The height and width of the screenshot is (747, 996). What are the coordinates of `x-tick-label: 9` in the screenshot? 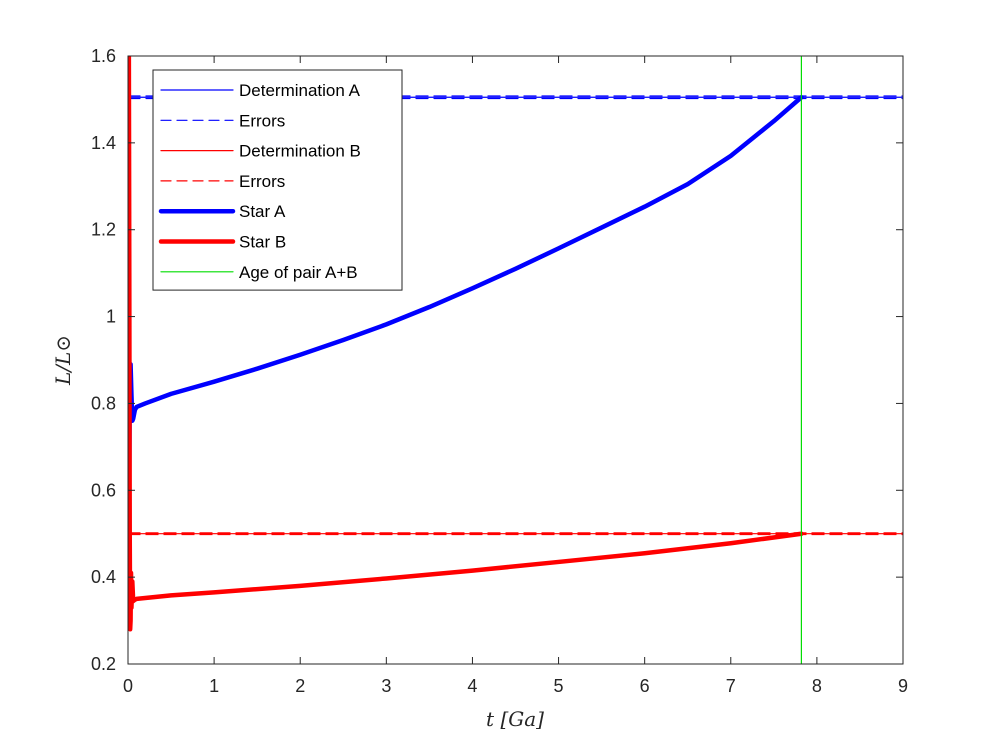 It's located at (903, 686).